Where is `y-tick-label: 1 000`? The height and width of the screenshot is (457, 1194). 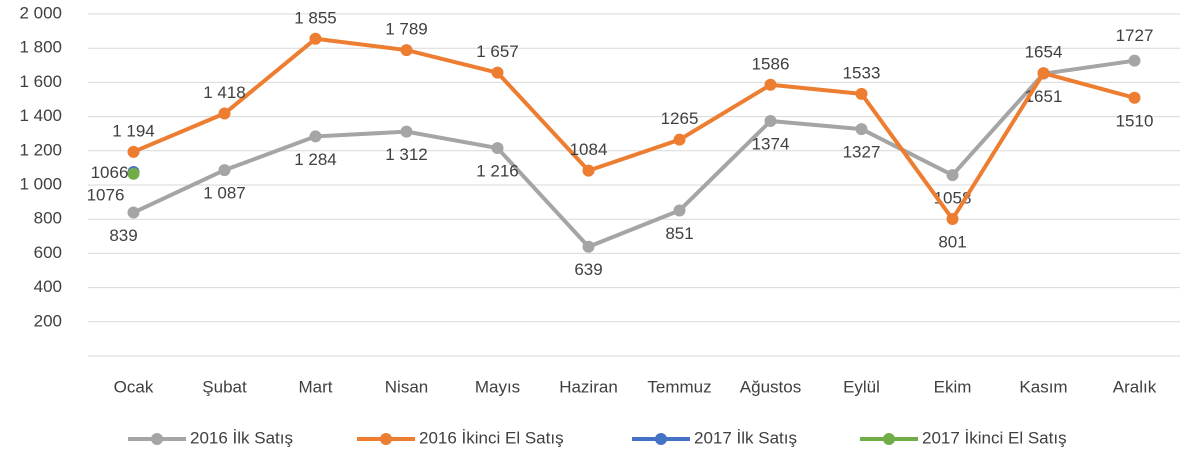 y-tick-label: 1 000 is located at coordinates (40, 183).